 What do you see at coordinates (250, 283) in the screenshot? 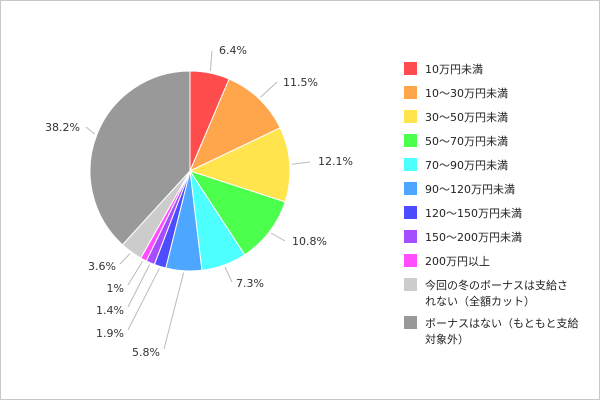
I see `value-label-5: 7.3%` at bounding box center [250, 283].